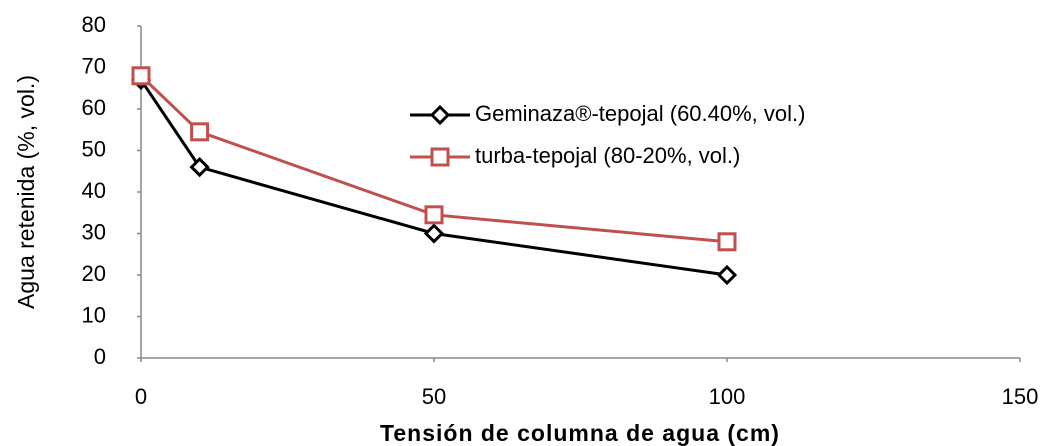 This screenshot has height=446, width=1051. I want to click on x-tick-label: 50, so click(434, 396).